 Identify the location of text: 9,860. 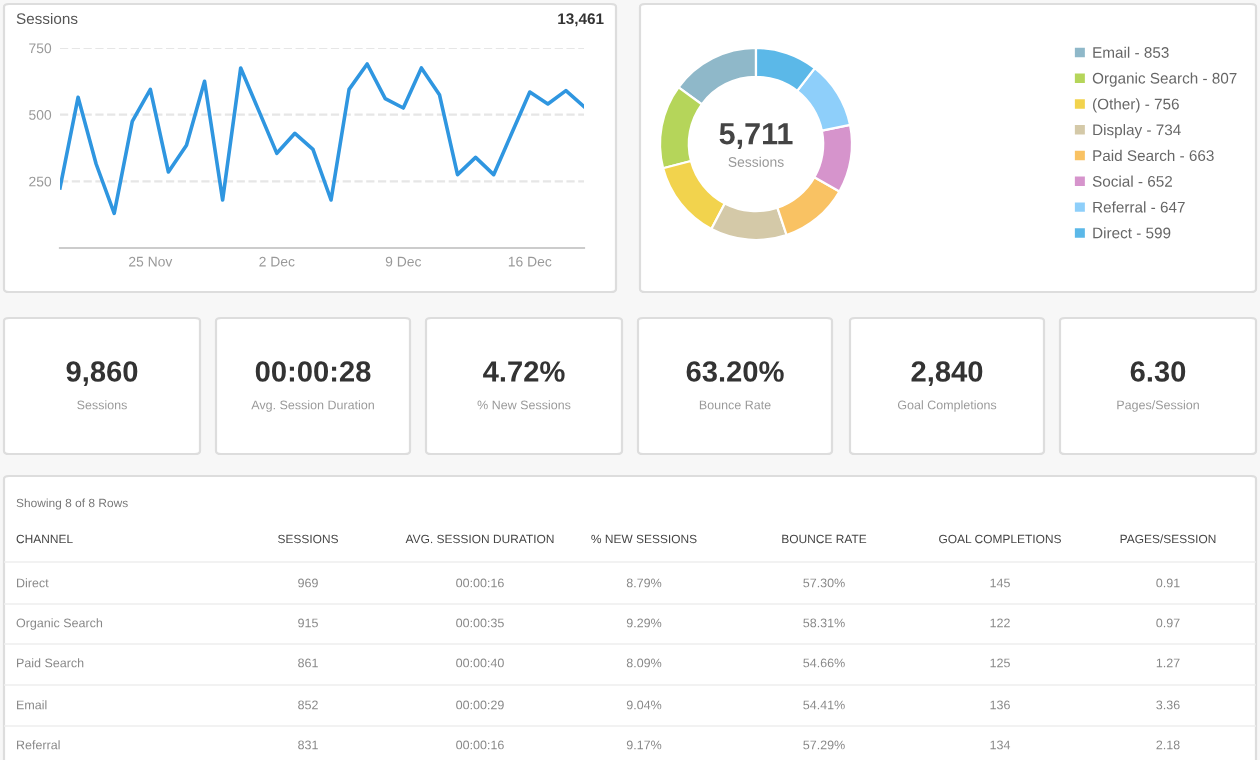
(102, 374).